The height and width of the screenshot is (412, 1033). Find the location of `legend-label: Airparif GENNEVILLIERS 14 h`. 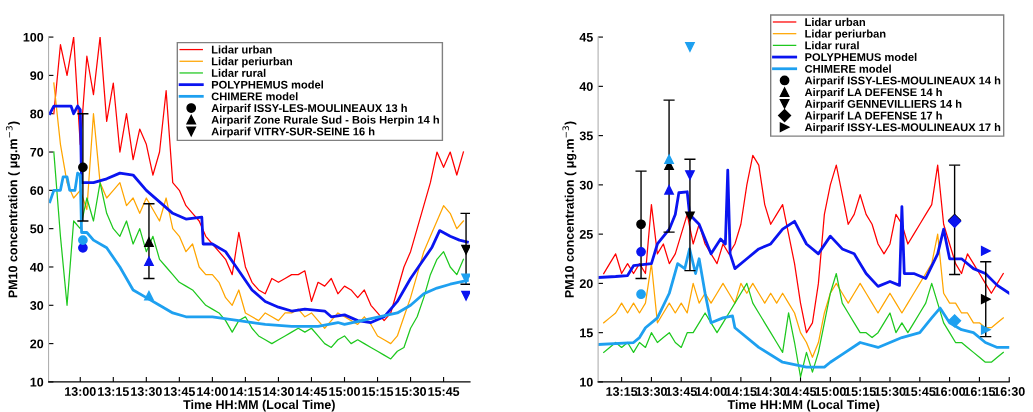

legend-label: Airparif GENNEVILLIERS 14 h is located at coordinates (883, 105).